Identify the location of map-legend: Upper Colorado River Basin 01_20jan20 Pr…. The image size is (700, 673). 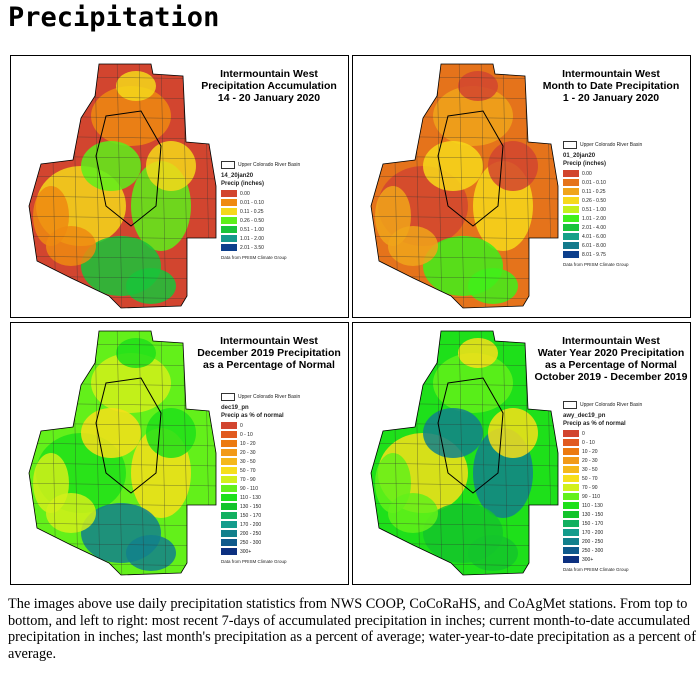
(602, 204).